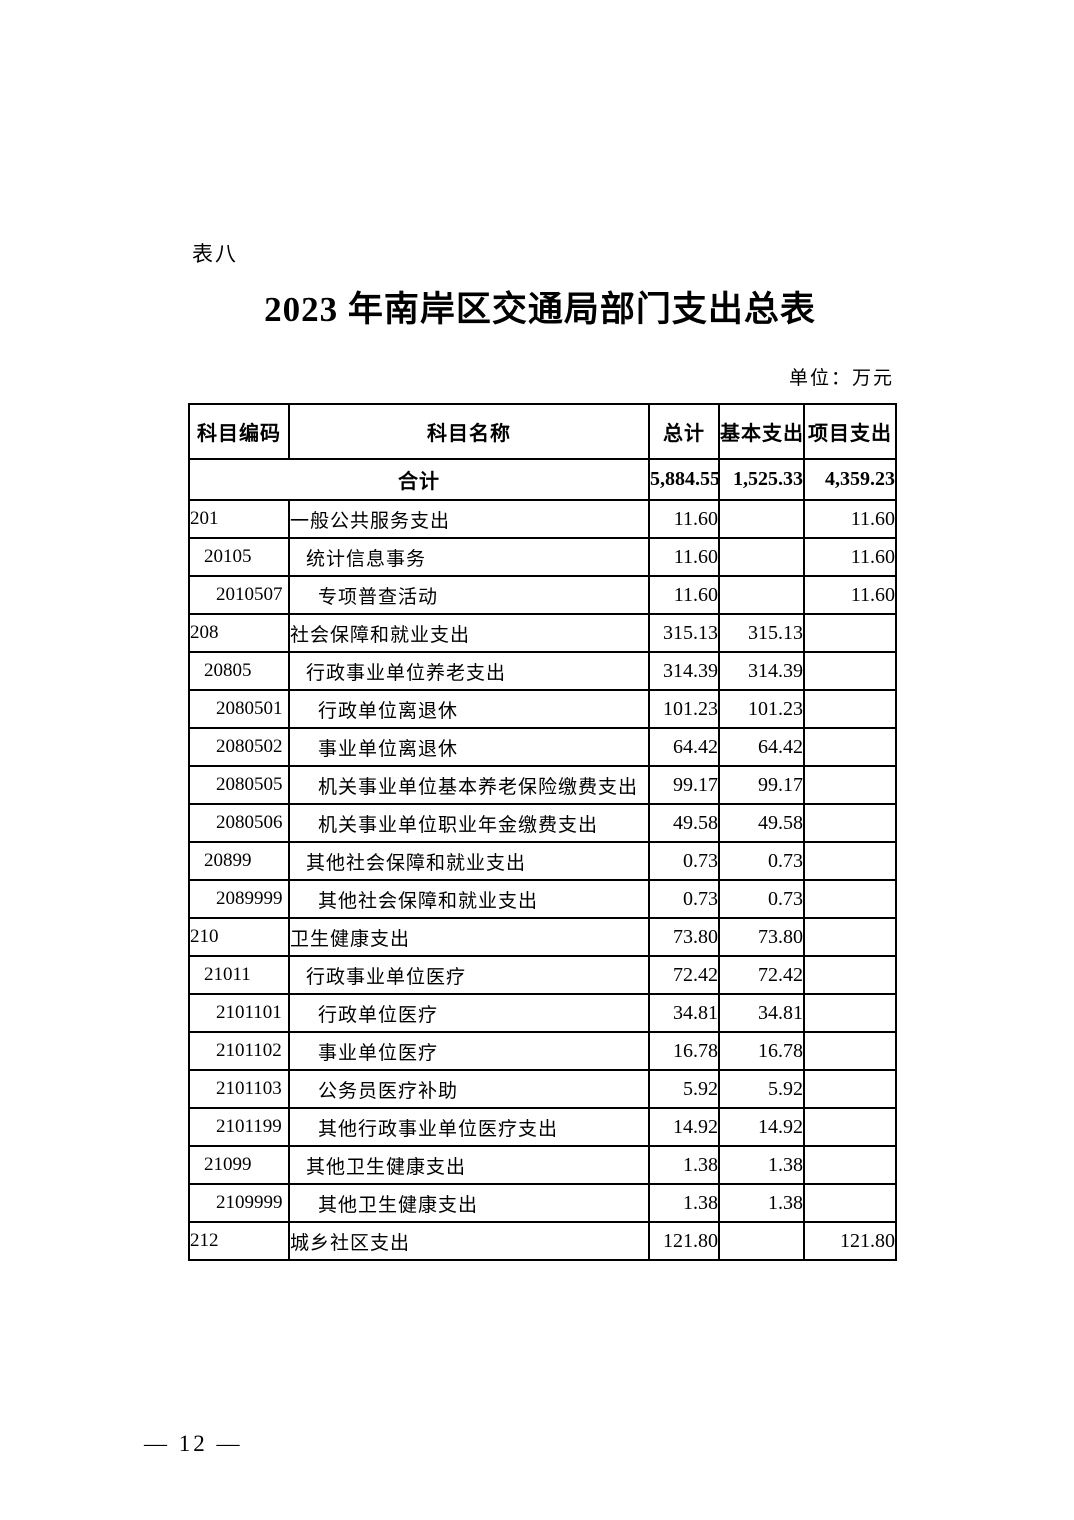 The height and width of the screenshot is (1520, 1074). What do you see at coordinates (850, 431) in the screenshot?
I see `column-header-project-expenditure: 项目支出` at bounding box center [850, 431].